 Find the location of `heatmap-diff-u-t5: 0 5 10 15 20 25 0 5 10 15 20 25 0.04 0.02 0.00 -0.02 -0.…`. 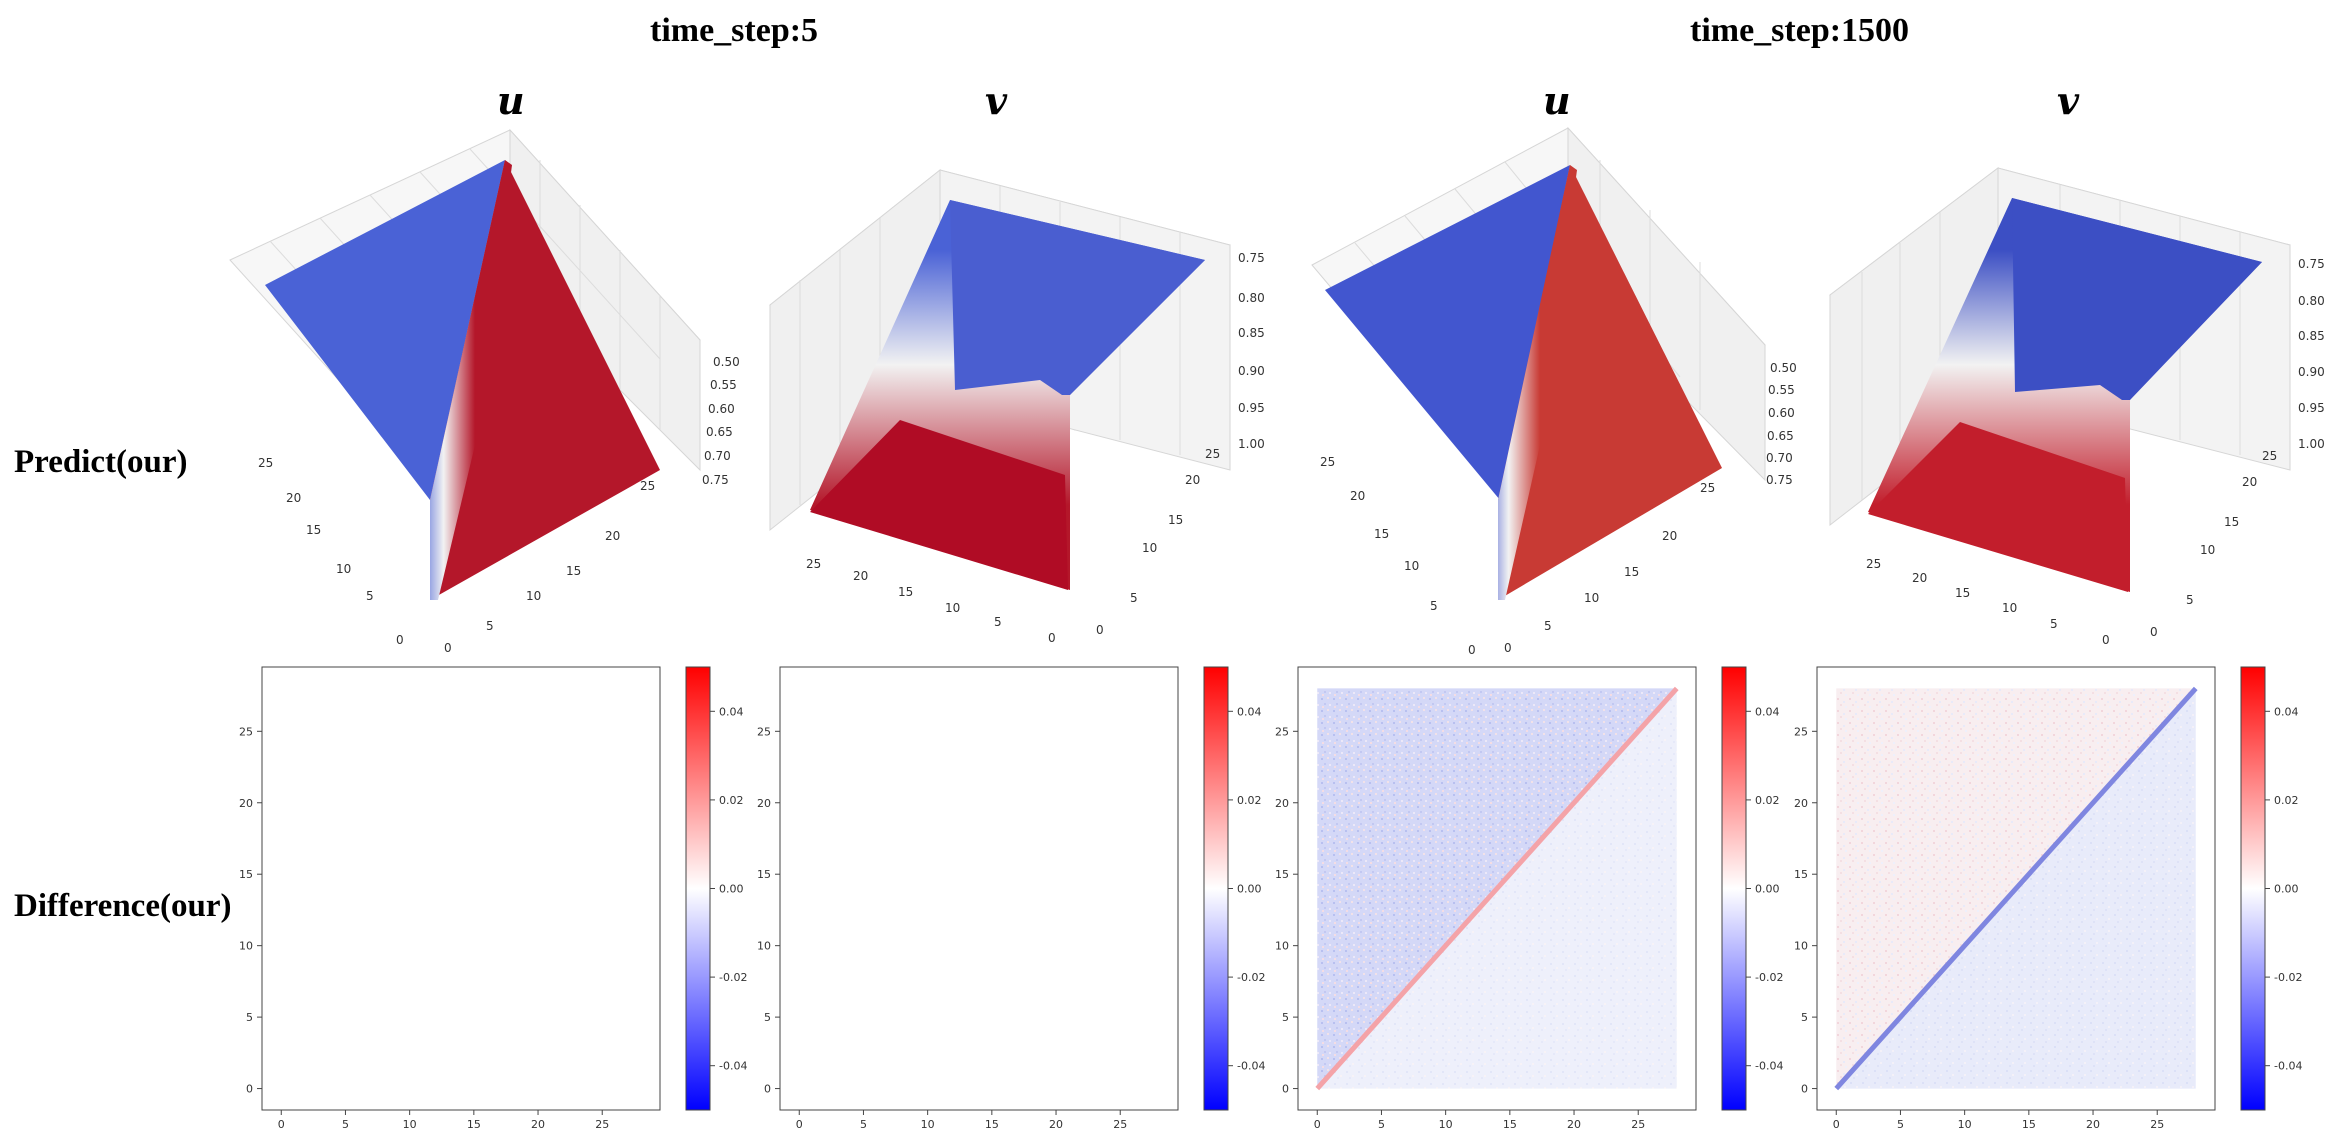

heatmap-diff-u-t5: 0 5 10 15 20 25 0 5 10 15 20 25 0.04 0.02 0.00 -0.02 -0.… is located at coordinates (493, 898).